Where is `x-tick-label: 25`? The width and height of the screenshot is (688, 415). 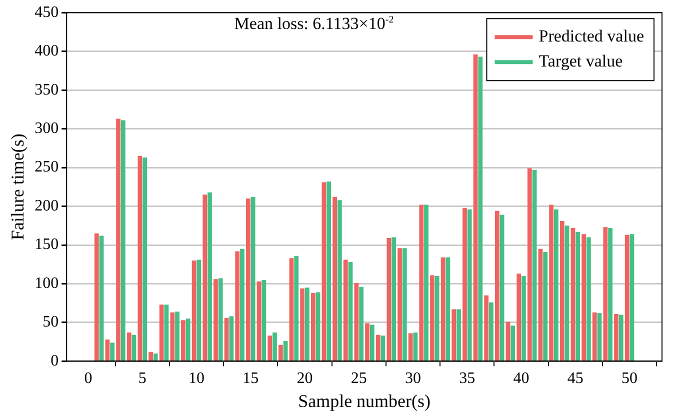
x-tick-label: 25 is located at coordinates (358, 379).